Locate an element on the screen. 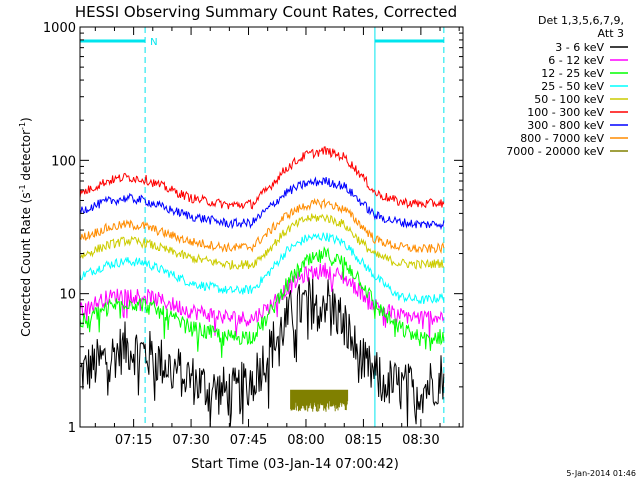 This screenshot has height=480, width=640. x-tick-label: 07:30 is located at coordinates (190, 440).